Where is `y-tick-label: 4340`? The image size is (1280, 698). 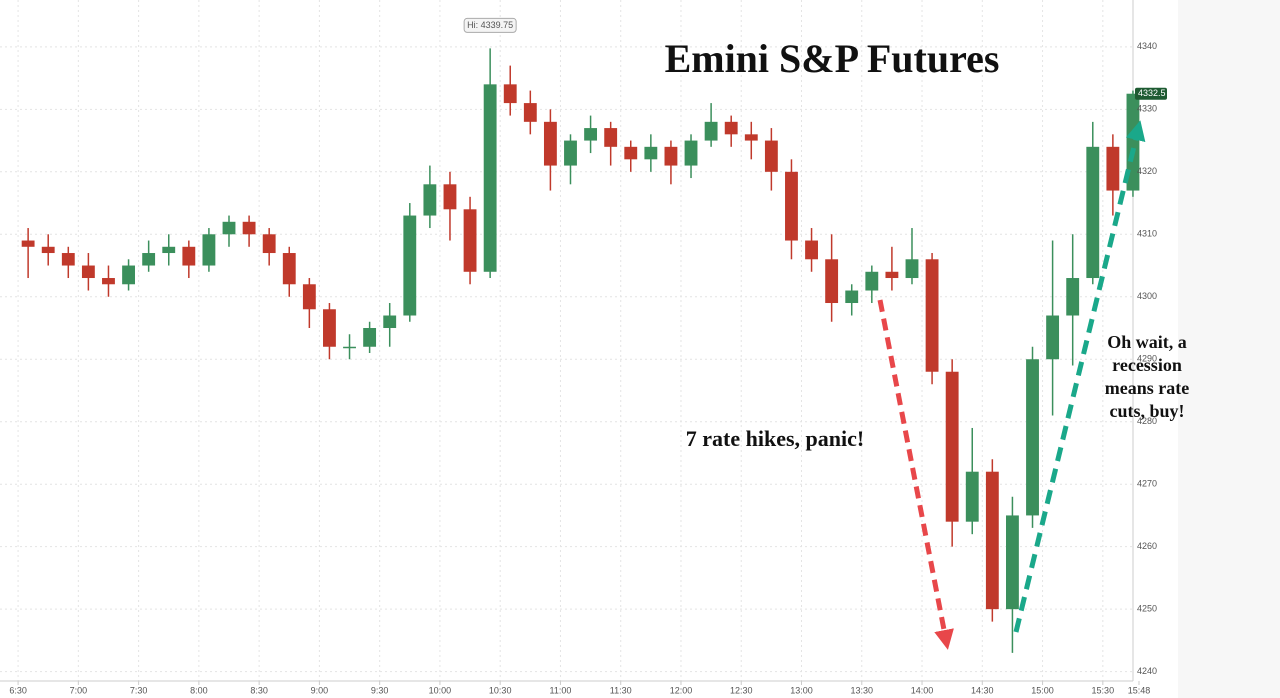 y-tick-label: 4340 is located at coordinates (1147, 46).